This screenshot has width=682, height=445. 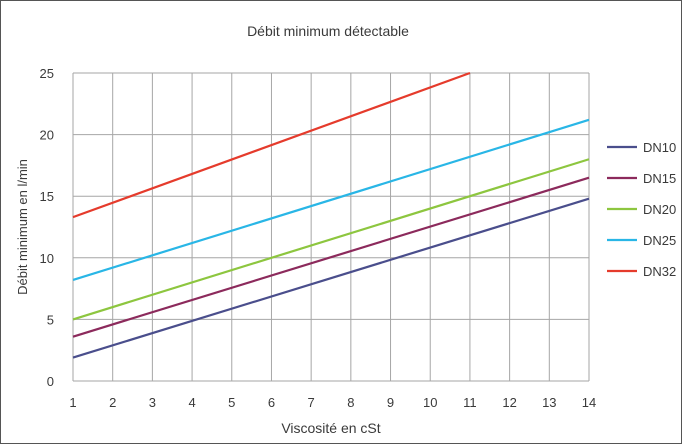 I want to click on x-tick-label: 13, so click(x=549, y=402).